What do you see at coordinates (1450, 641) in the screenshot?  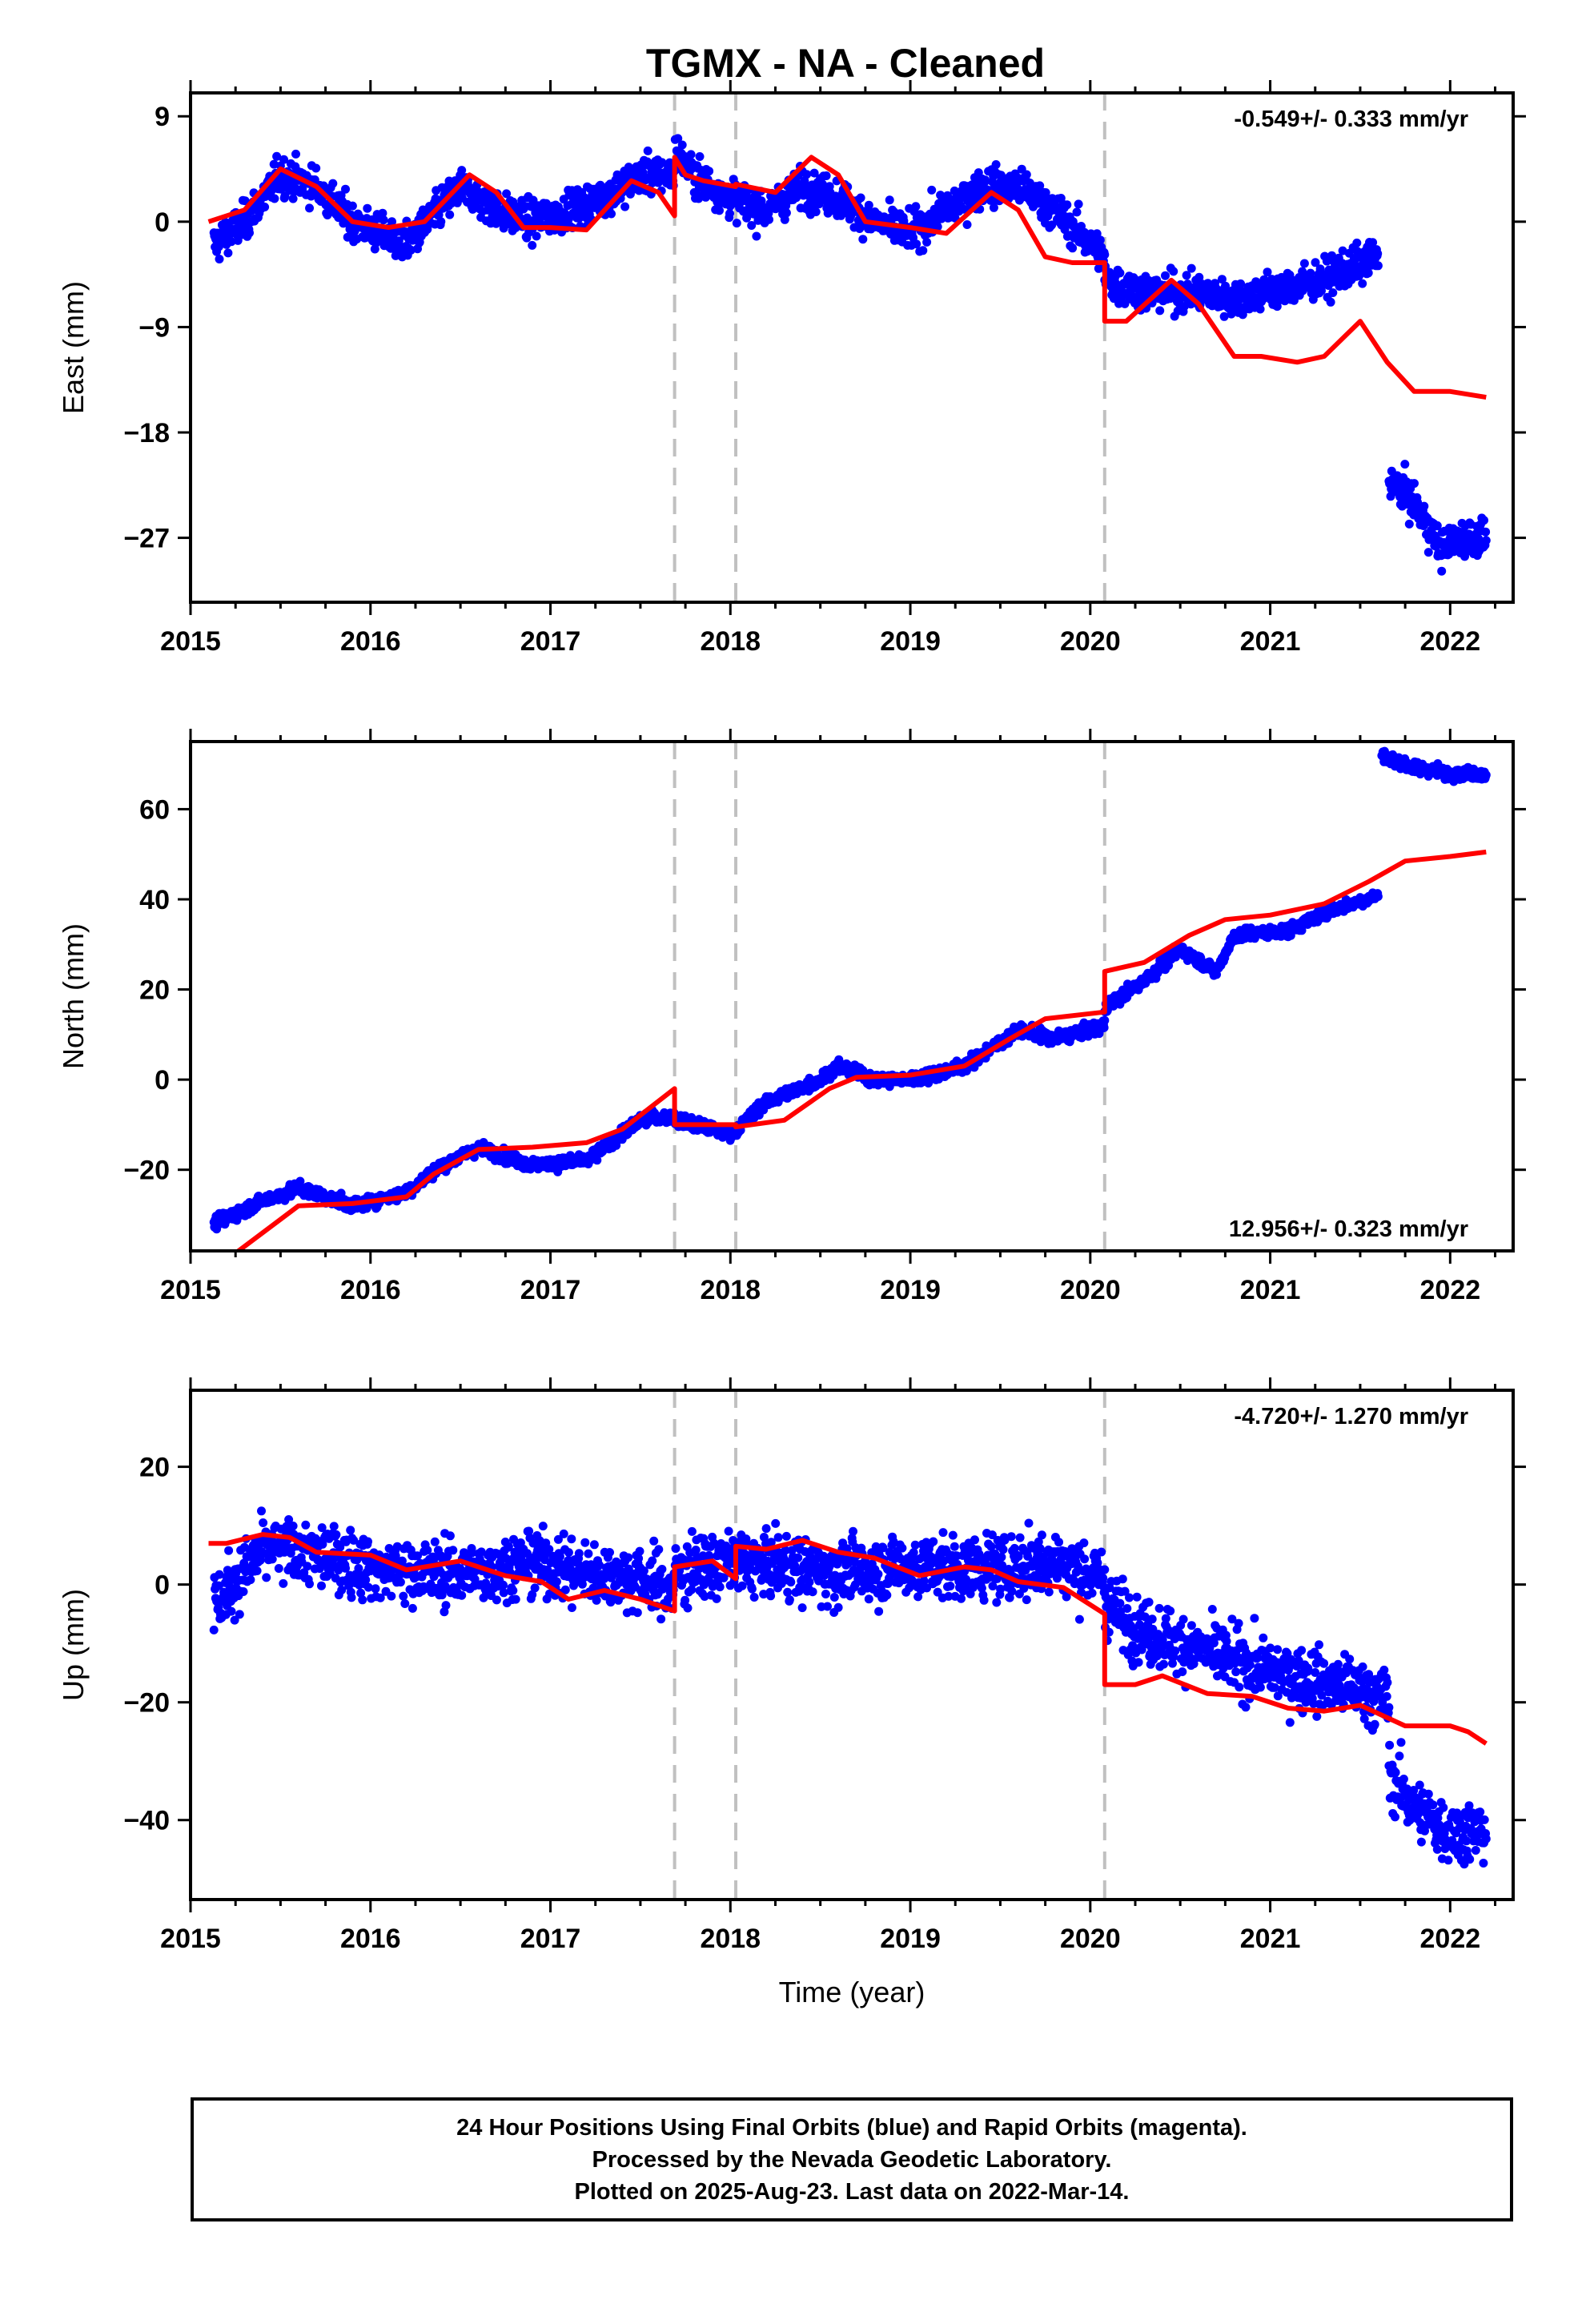 I see `x-tick-label: 2022` at bounding box center [1450, 641].